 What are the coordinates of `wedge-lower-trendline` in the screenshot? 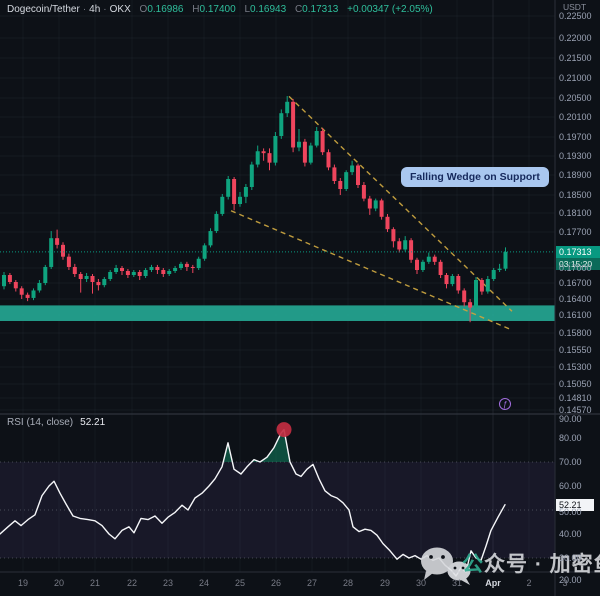 It's located at (371, 270).